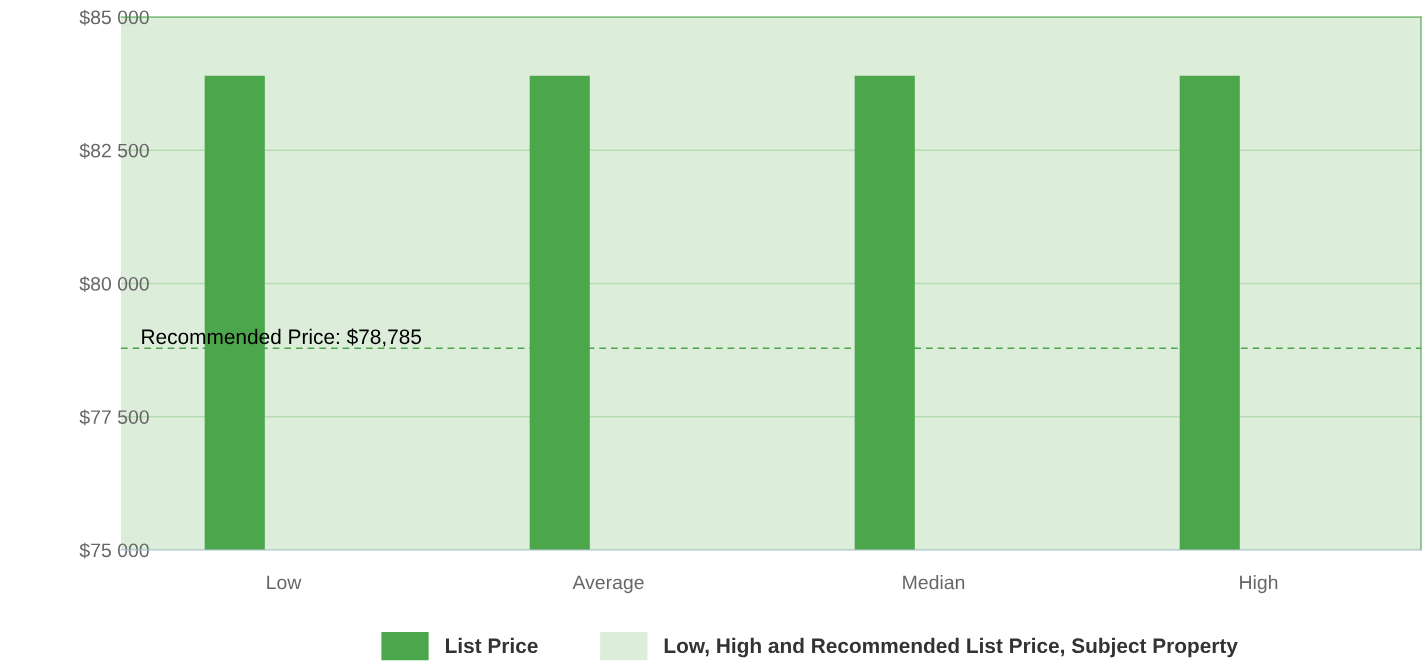 The width and height of the screenshot is (1427, 662). I want to click on x-tick-label: Average, so click(608, 584).